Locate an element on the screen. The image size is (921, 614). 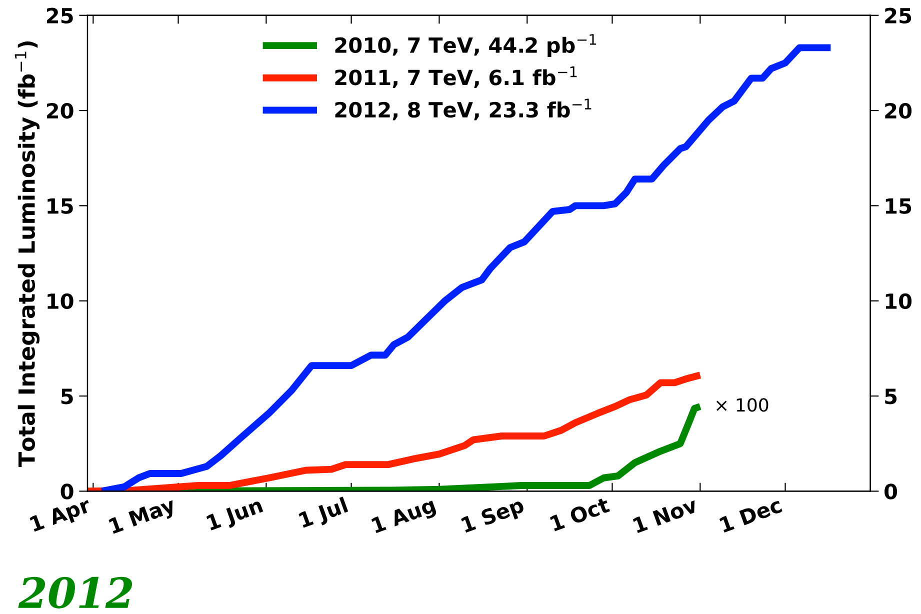
y-axis-title: Total Integrated Luminosity (fb$^{−1}$) is located at coordinates (27, 254).